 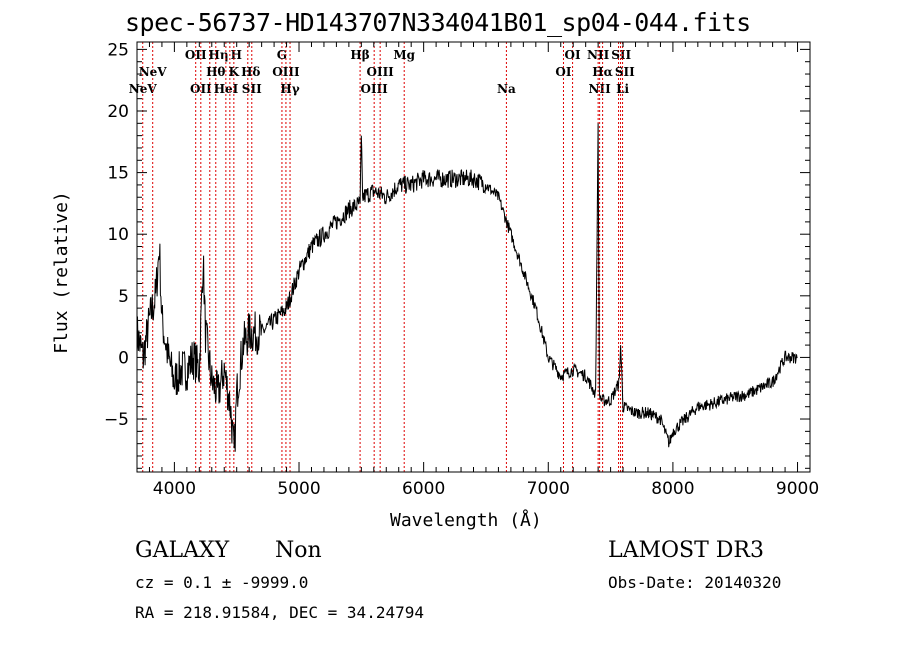 I want to click on y-tick-label: −5, so click(x=116, y=420).